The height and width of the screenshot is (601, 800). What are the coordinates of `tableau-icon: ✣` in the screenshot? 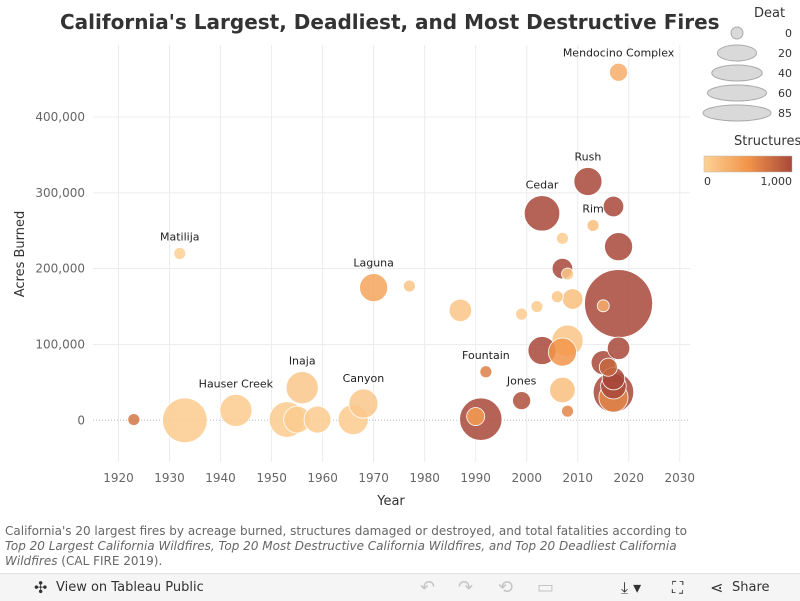 It's located at (41, 587).